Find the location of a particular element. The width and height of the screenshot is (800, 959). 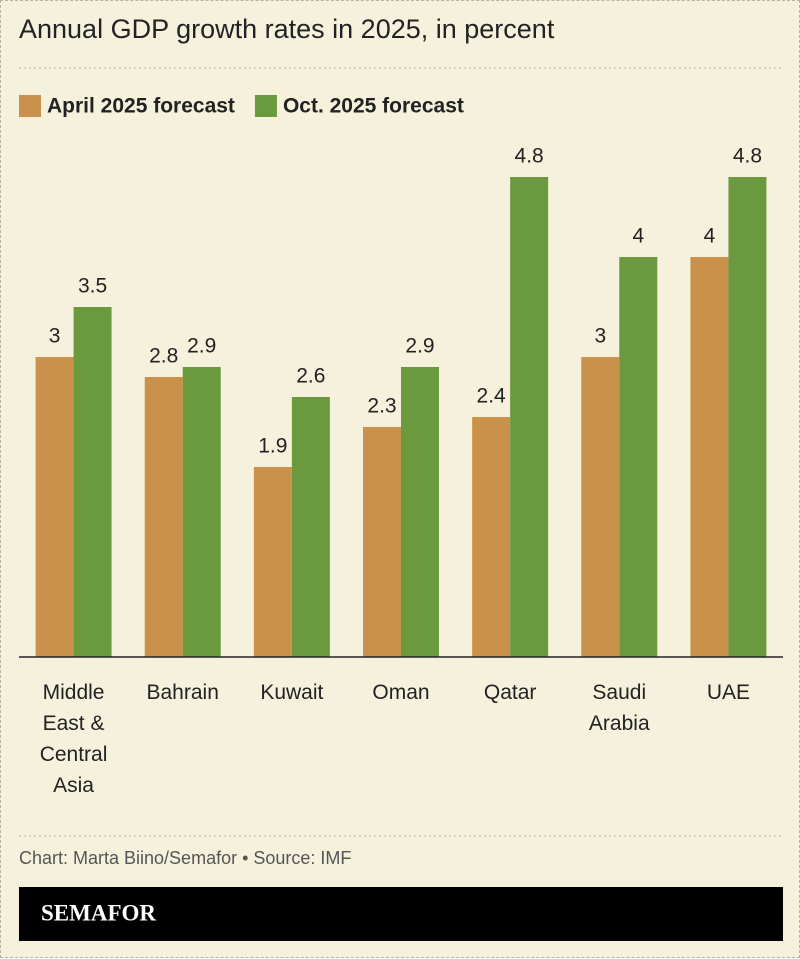

x-tick-label: Qatar is located at coordinates (510, 692).